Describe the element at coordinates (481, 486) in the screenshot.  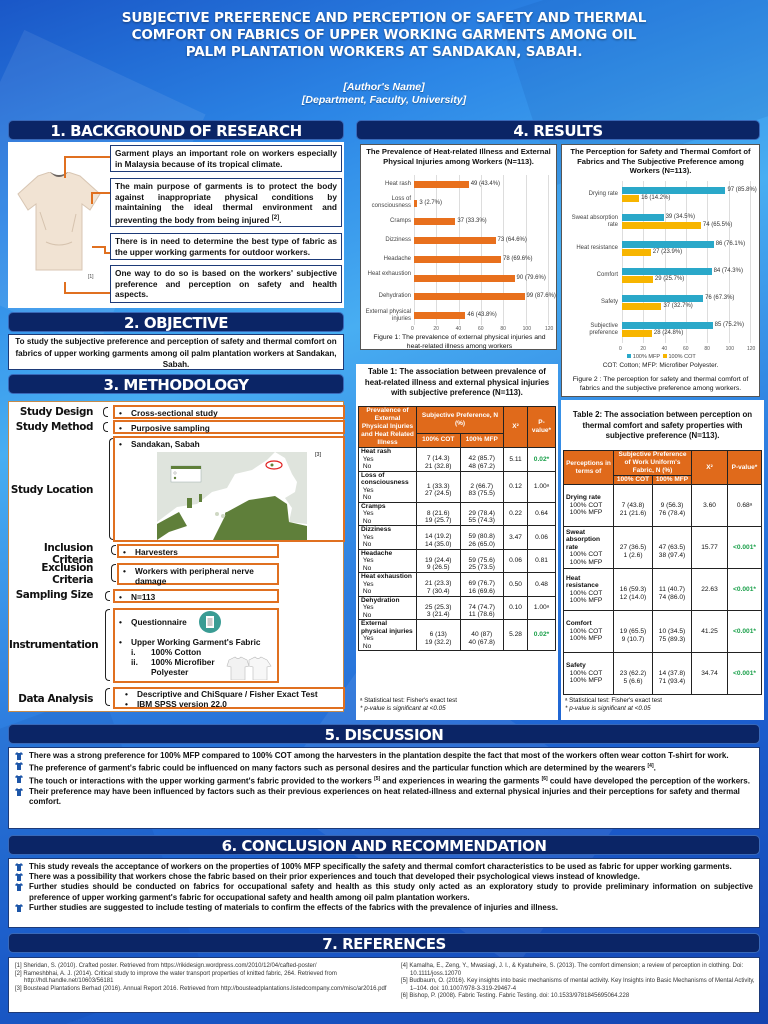
I see `mfp-cell: 2 (66.7) 83 (75.5)` at that location.